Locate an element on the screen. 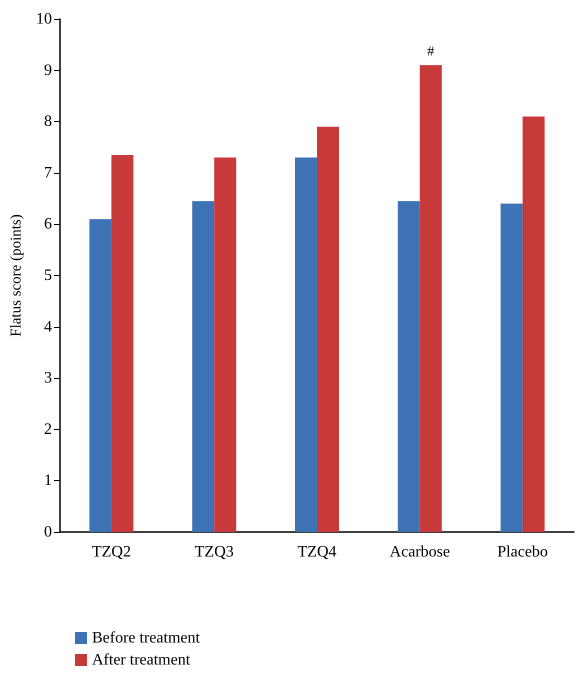 The width and height of the screenshot is (588, 679). y-tick-label: 5 is located at coordinates (48, 275).